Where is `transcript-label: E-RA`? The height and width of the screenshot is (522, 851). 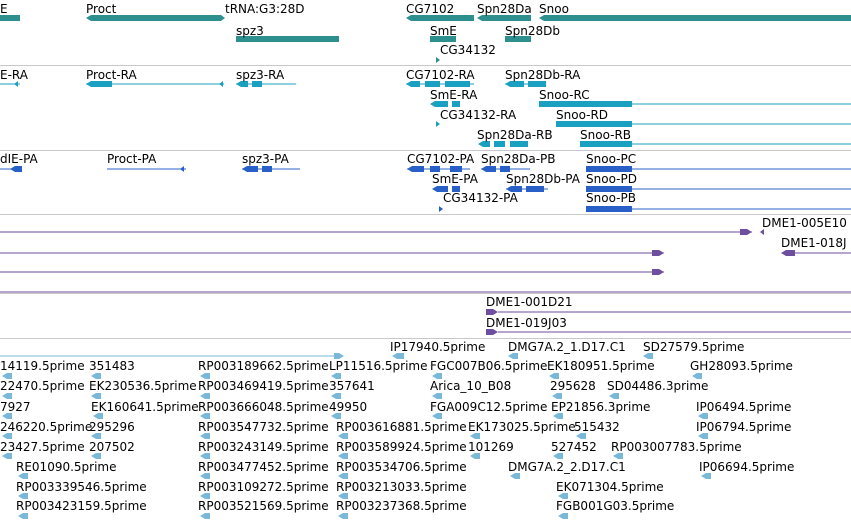 transcript-label: E-RA is located at coordinates (14, 75).